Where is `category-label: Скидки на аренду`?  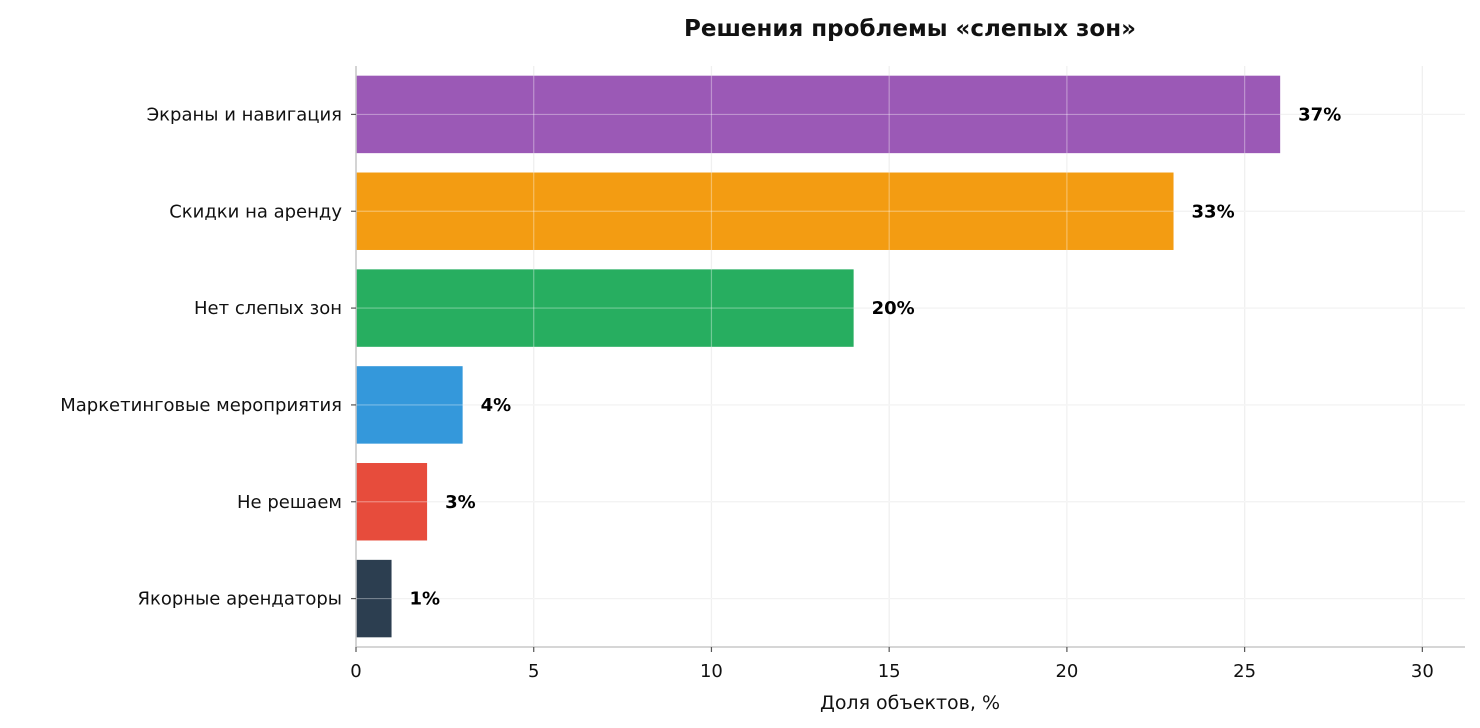
category-label: Скидки на аренду is located at coordinates (255, 211).